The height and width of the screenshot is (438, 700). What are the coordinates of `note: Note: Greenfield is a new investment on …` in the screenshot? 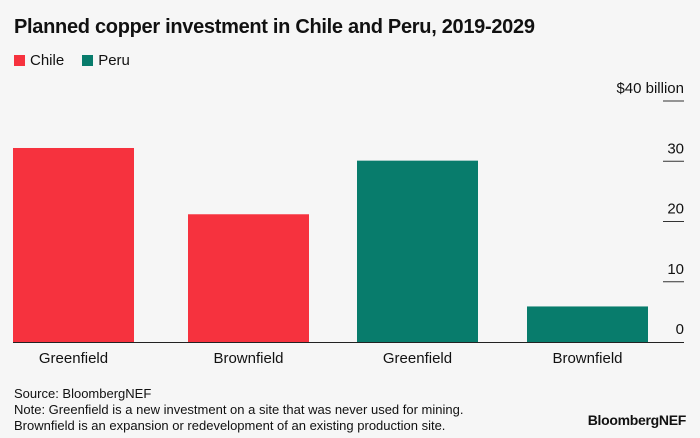 It's located at (239, 409).